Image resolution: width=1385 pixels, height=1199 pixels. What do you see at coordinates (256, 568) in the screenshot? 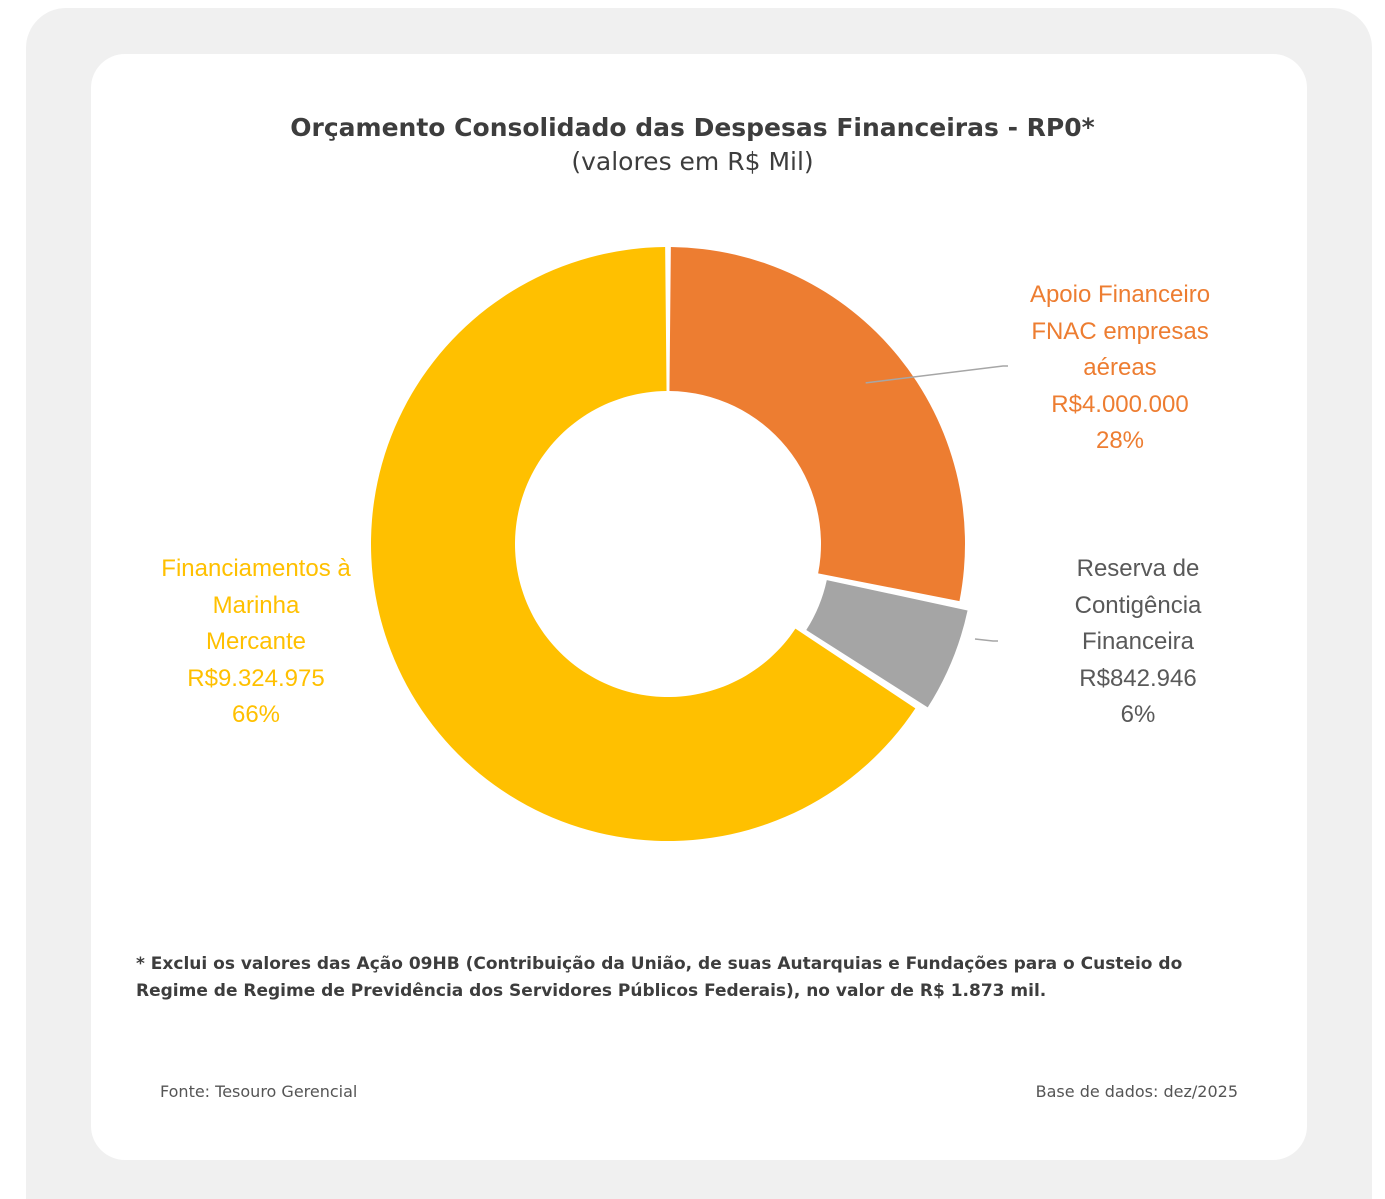
I see `label-line: Financiamentos à` at bounding box center [256, 568].